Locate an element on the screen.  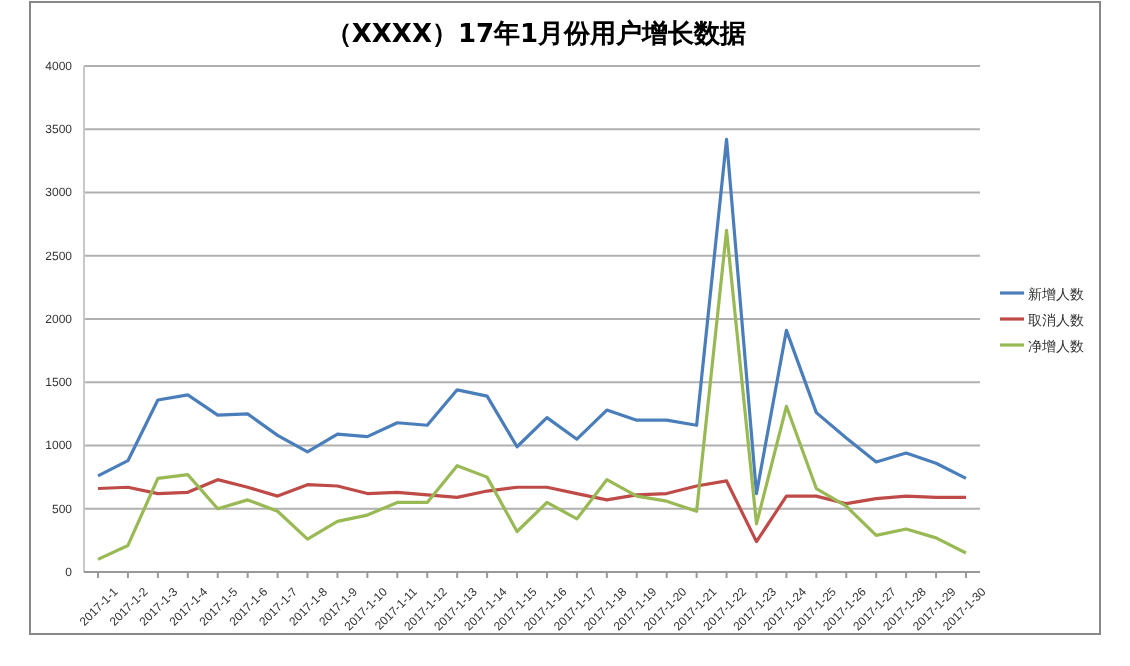
line-series is located at coordinates (532, 511).